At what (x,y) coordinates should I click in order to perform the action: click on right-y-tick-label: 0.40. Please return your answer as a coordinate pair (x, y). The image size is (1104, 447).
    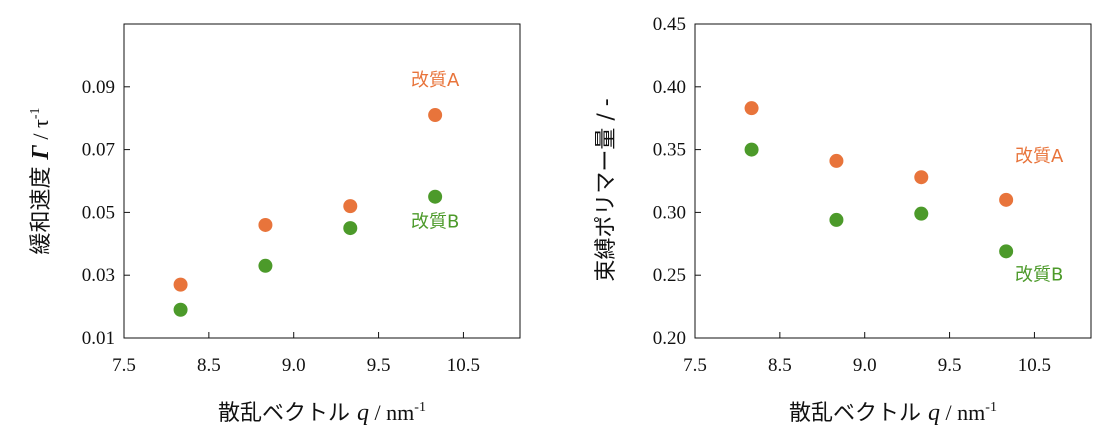
    Looking at the image, I should click on (669, 87).